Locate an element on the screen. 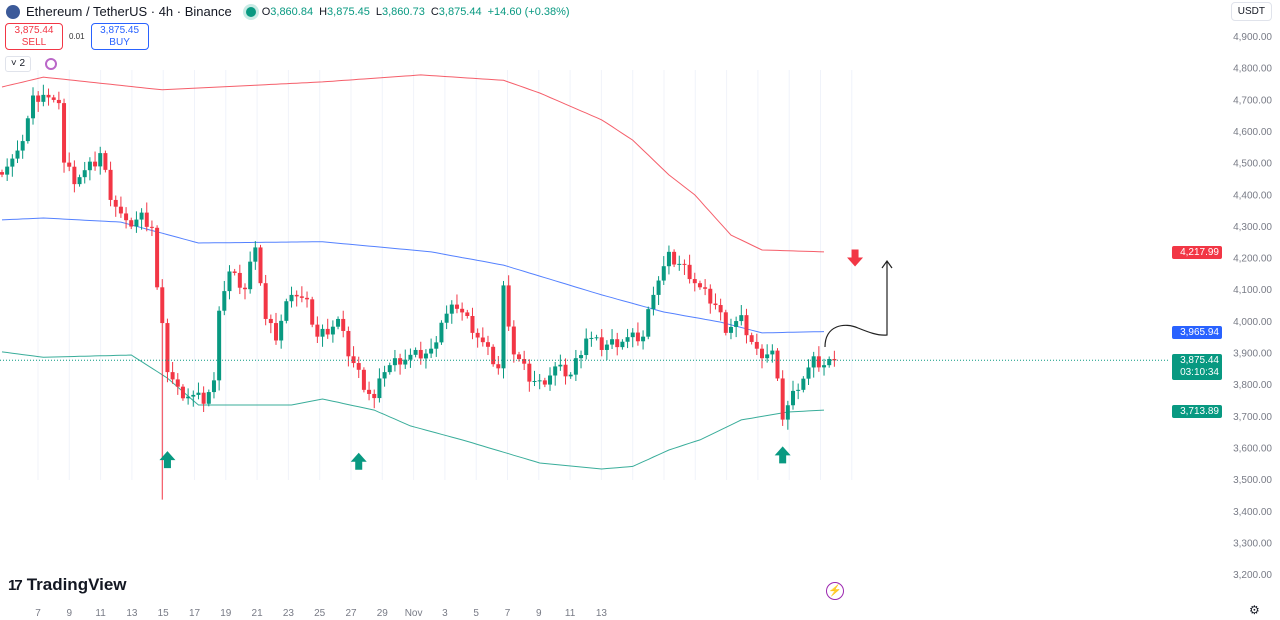  lightning-icon: ⚡ is located at coordinates (835, 591).